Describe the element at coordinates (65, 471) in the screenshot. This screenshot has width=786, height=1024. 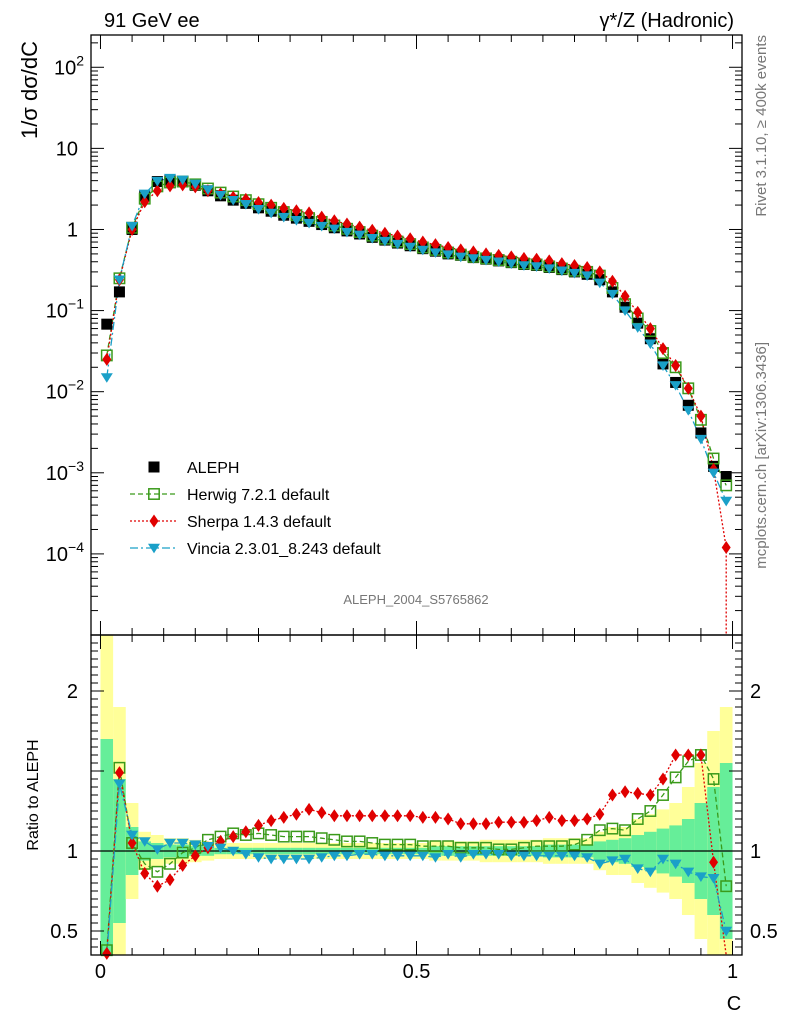
I see `main-y-tick-label: 10⁻³` at that location.